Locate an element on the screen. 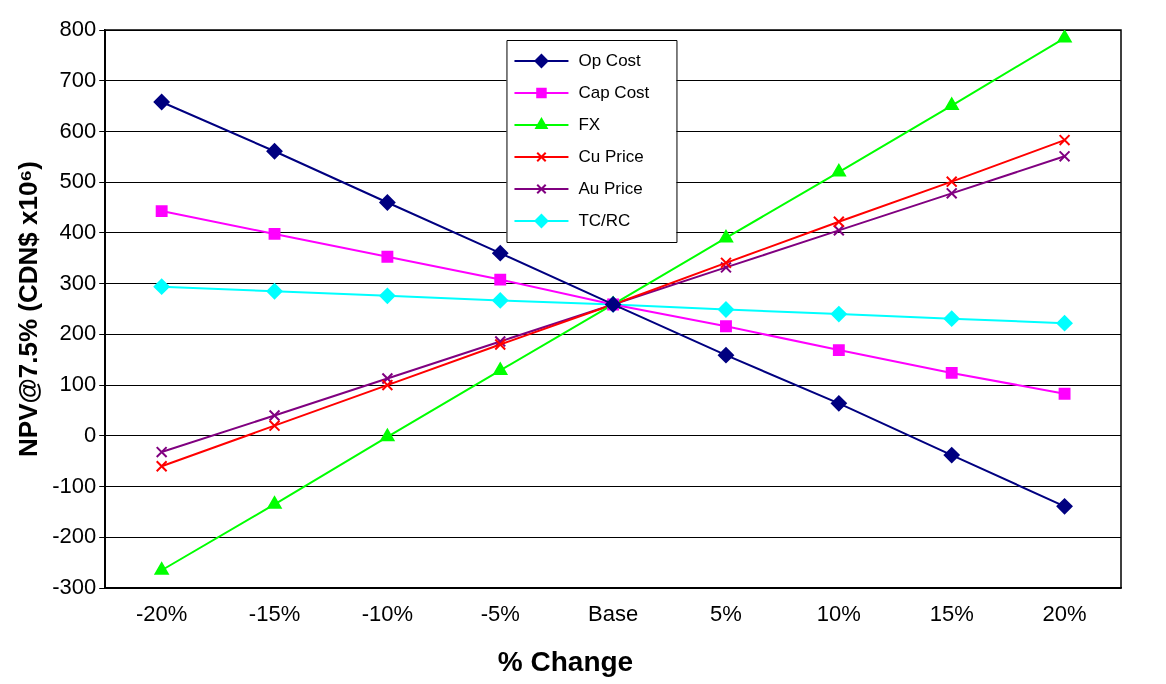 The height and width of the screenshot is (684, 1166). x-tick-label: -15% is located at coordinates (274, 614).